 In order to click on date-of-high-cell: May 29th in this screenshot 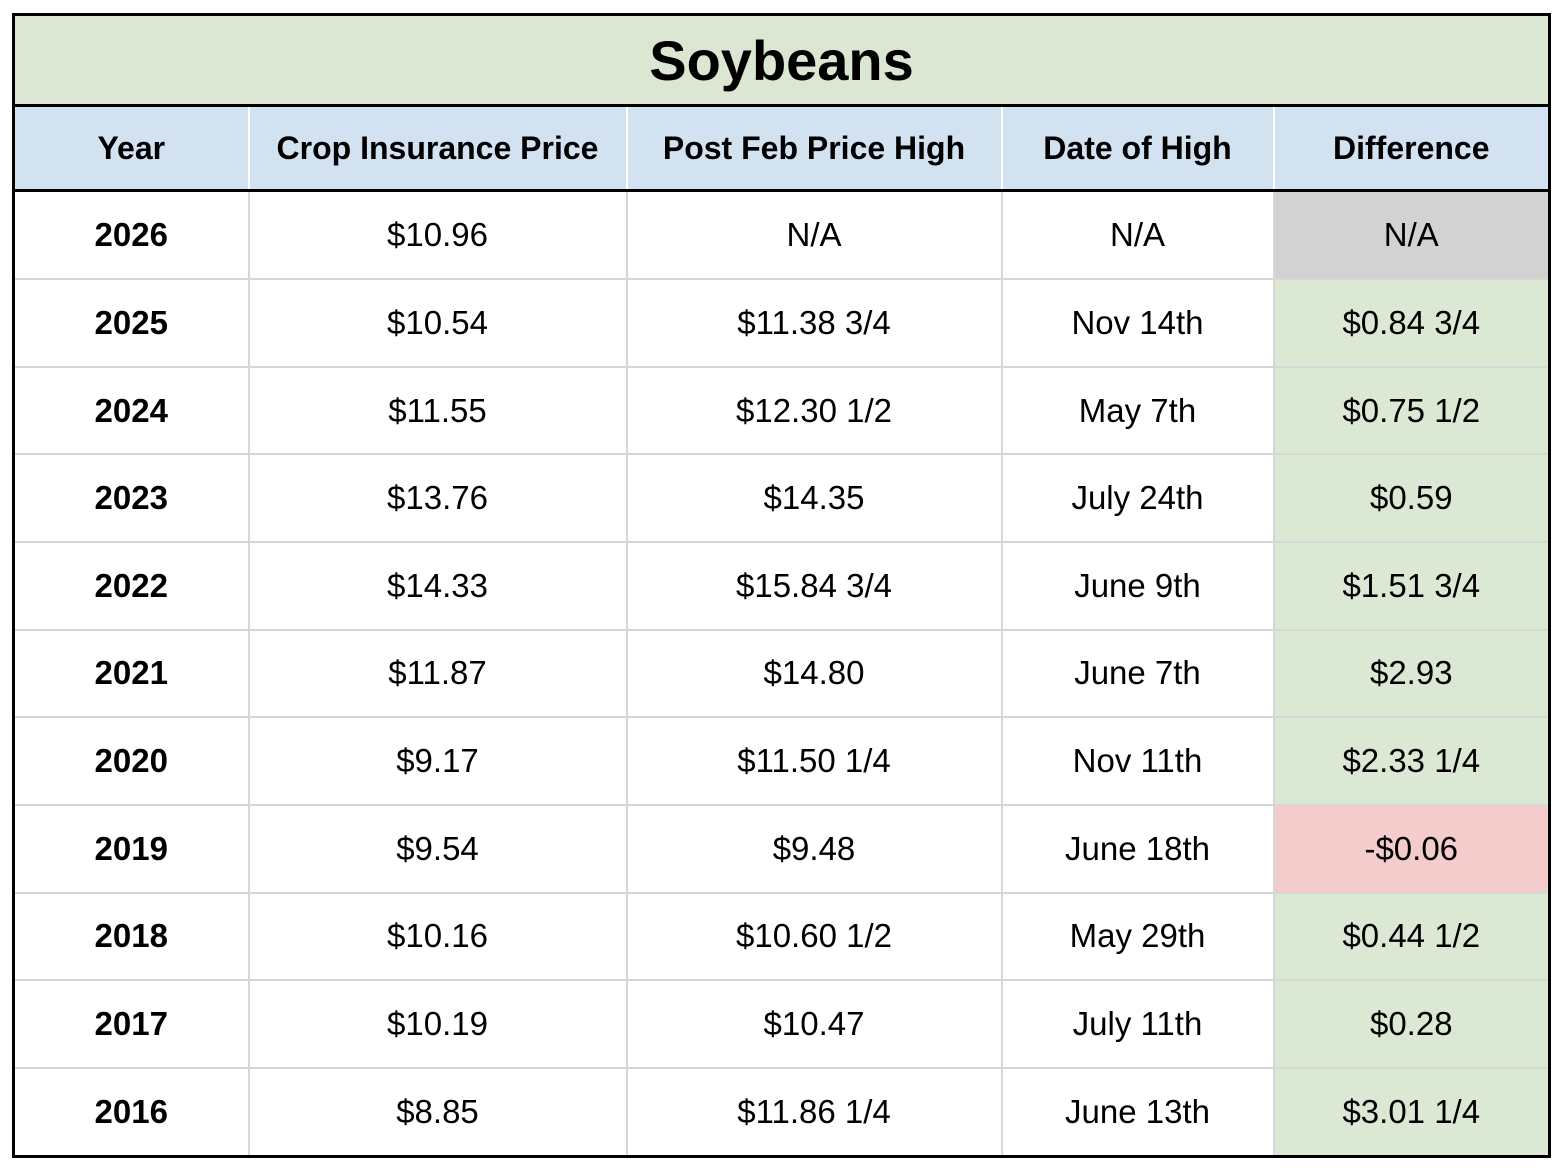, I will do `click(1137, 936)`.